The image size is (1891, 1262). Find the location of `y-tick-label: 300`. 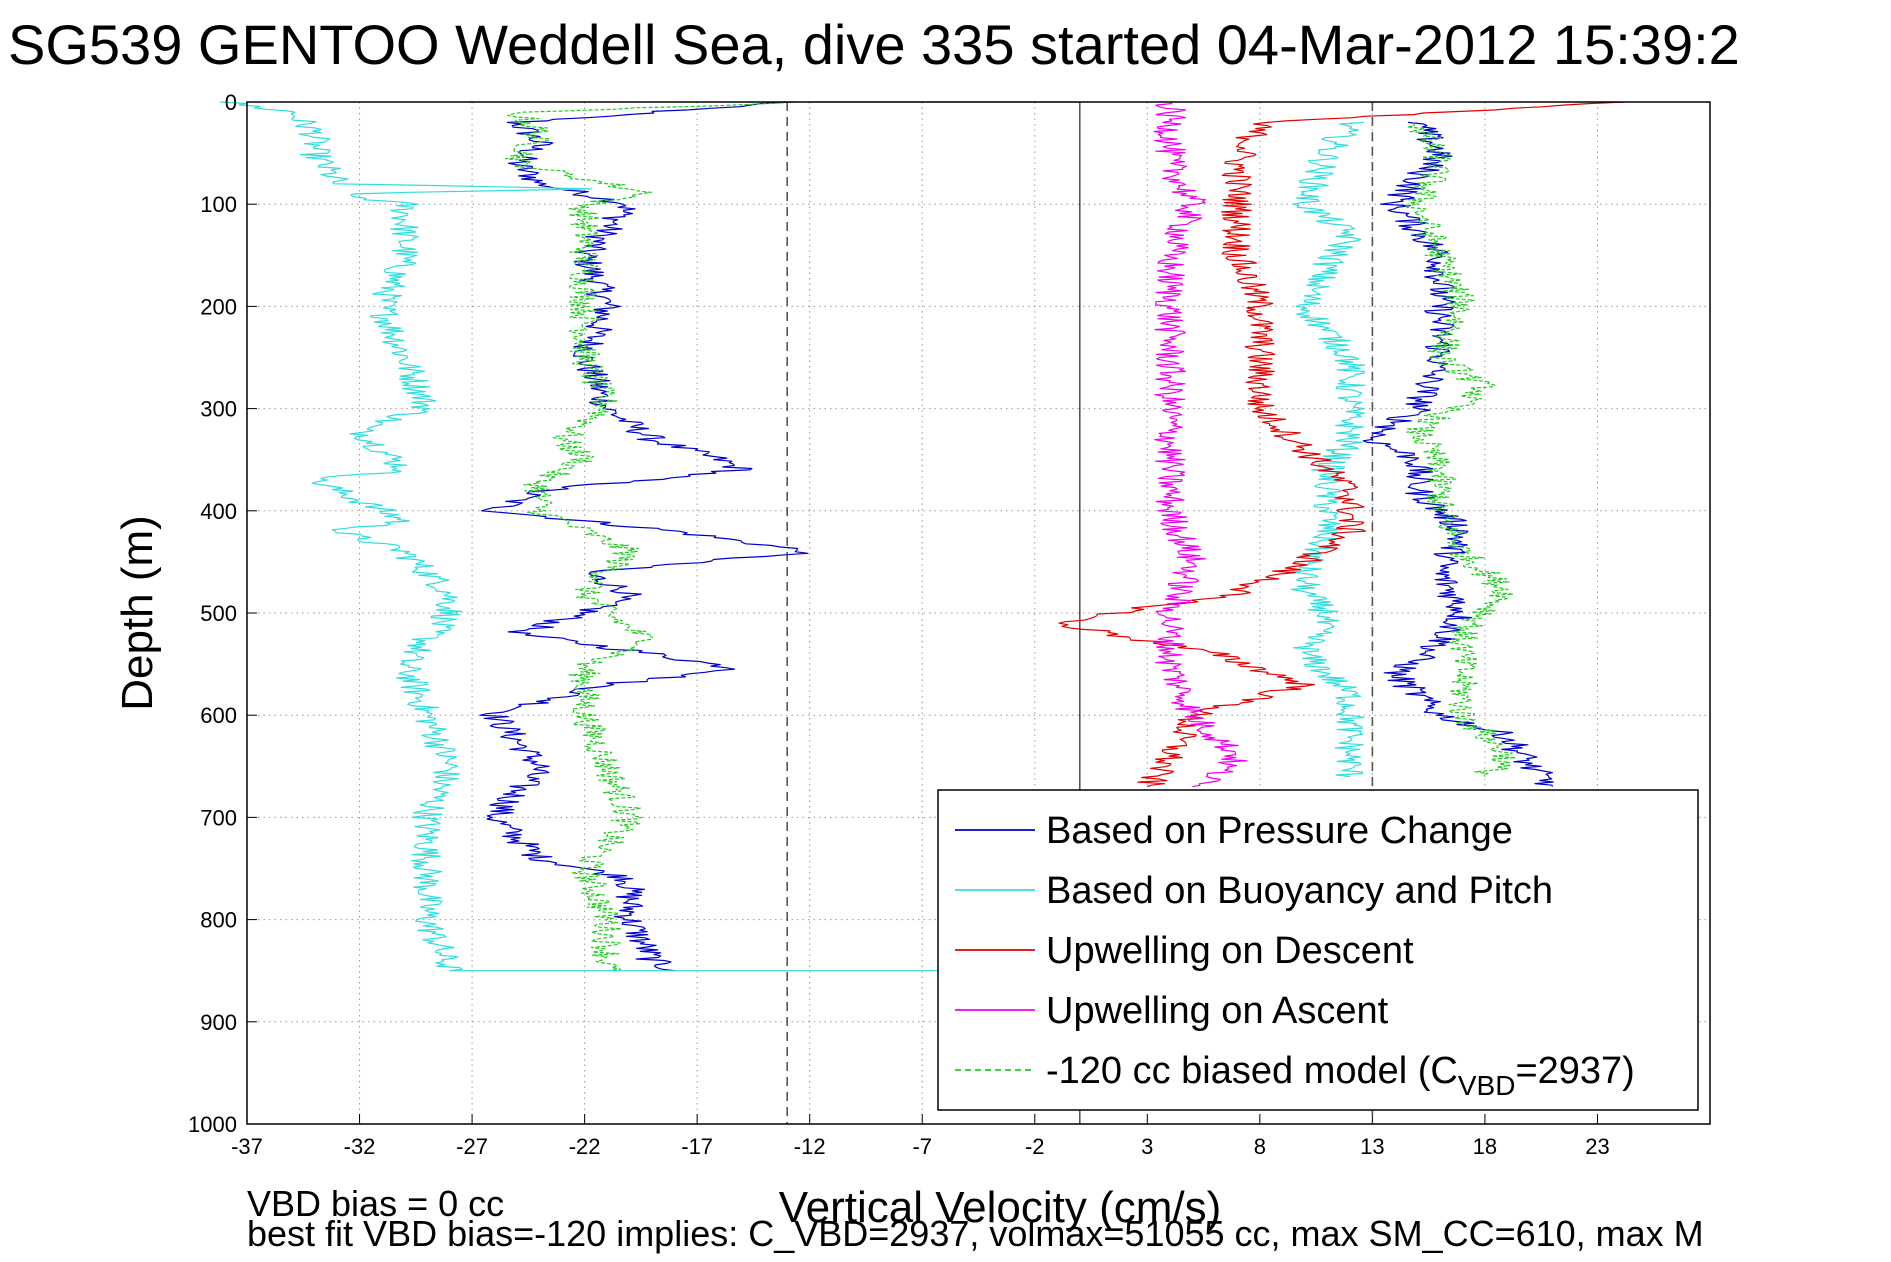

y-tick-label: 300 is located at coordinates (218, 409).